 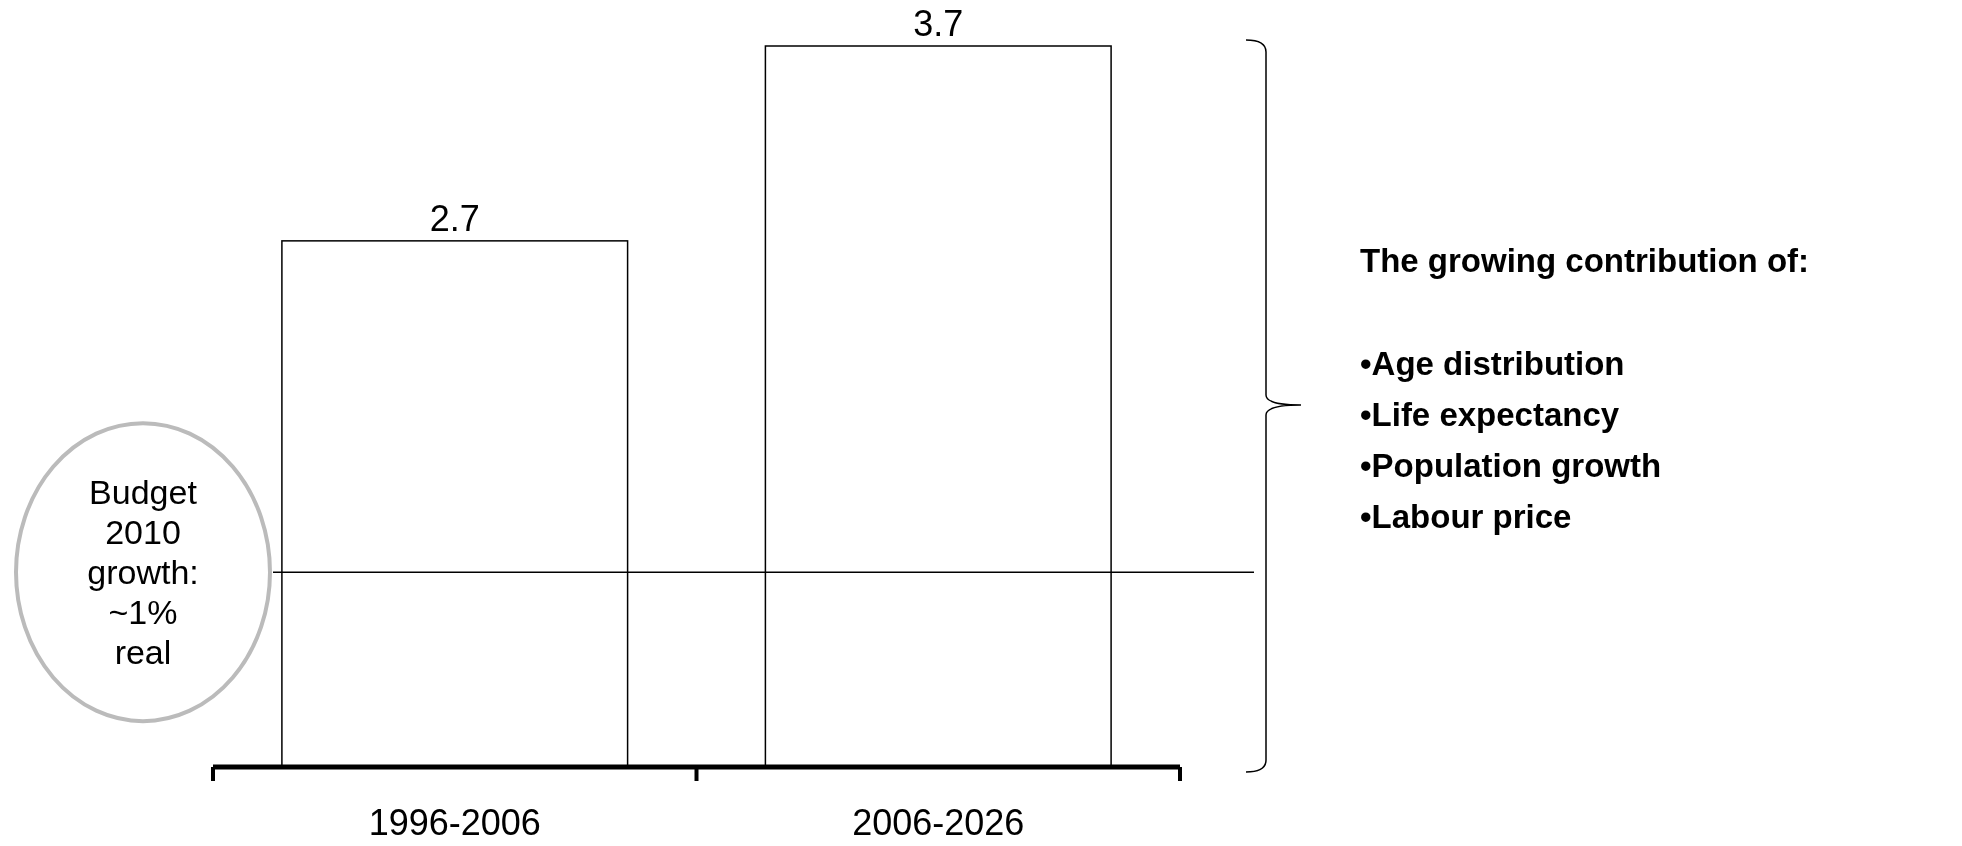 I want to click on text: •Labour price, so click(x=1466, y=516).